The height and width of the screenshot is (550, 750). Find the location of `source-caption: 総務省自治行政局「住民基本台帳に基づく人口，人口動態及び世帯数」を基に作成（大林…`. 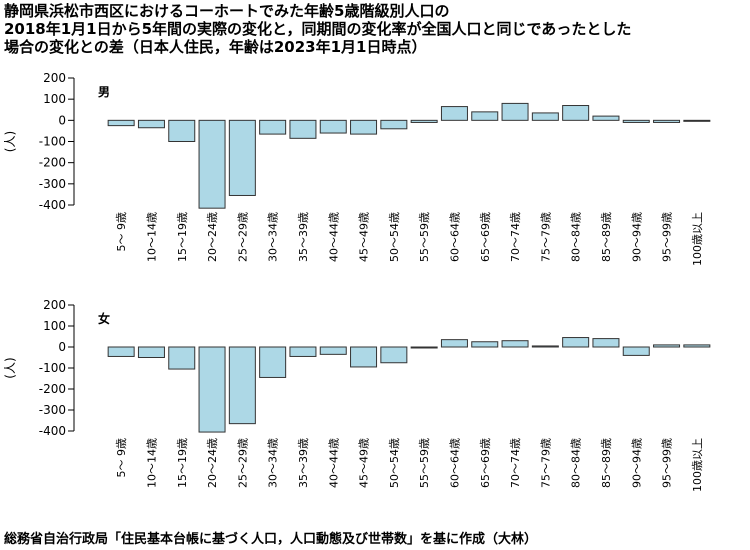

source-caption: 総務省自治行政局「住民基本台帳に基づく人口，人口動態及び世帯数」を基に作成（大林… is located at coordinates (271, 539).